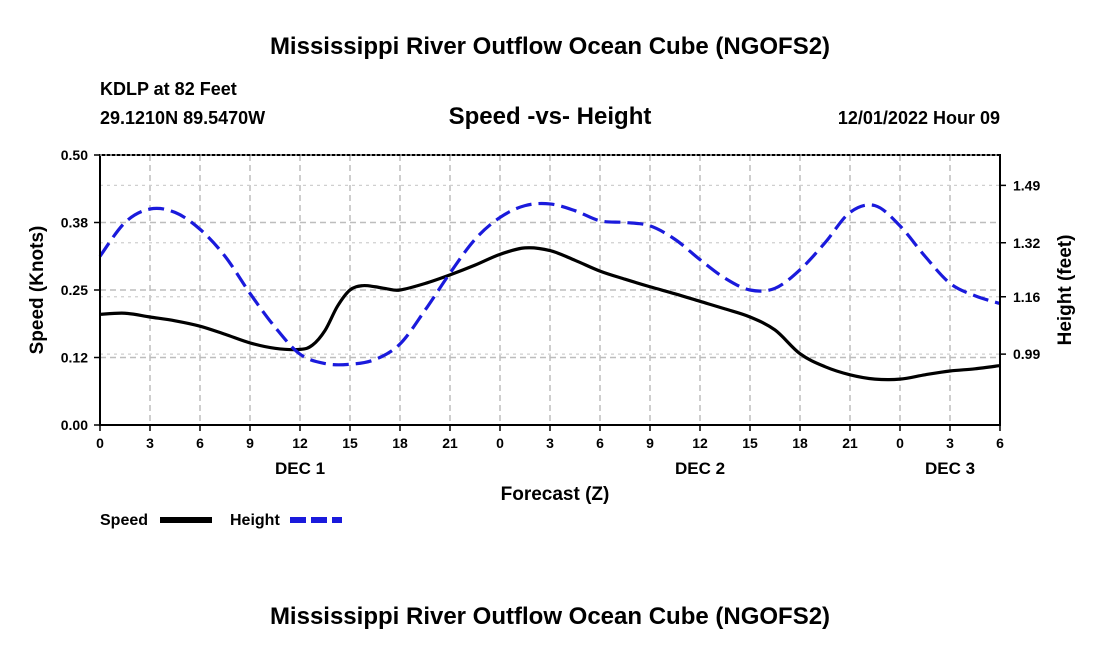 The image size is (1100, 650). Describe the element at coordinates (1026, 297) in the screenshot. I see `y-right-tick-label: 1.16` at that location.